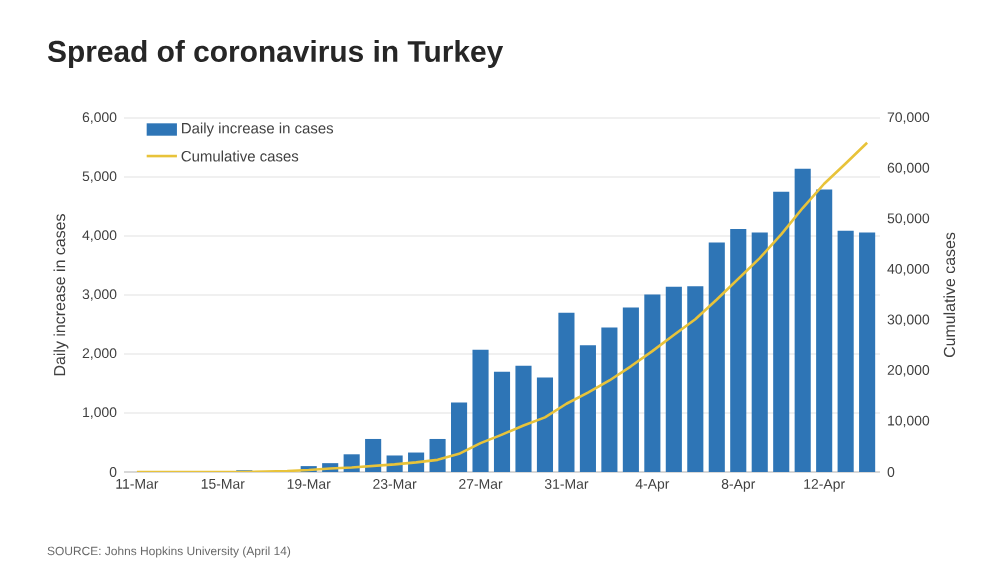 This screenshot has height=580, width=1000. Describe the element at coordinates (275, 54) in the screenshot. I see `chart-title: Spread of coronavirus in Turkey` at that location.